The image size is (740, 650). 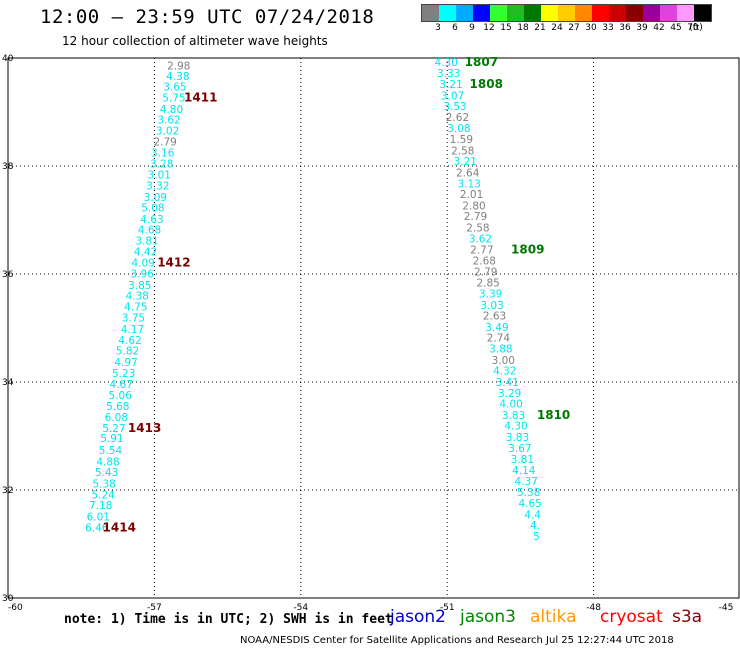 I want to click on wave-height-value: 4.17, so click(x=132, y=330).